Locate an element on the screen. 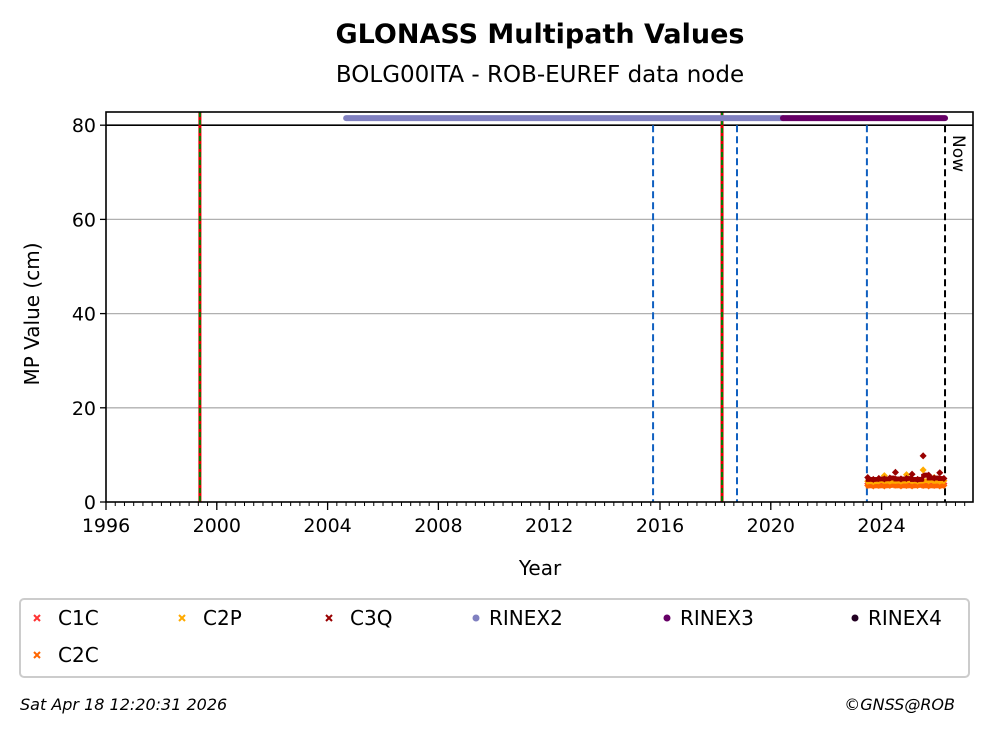 The width and height of the screenshot is (992, 734). legend-marker-rinex3 is located at coordinates (667, 618).